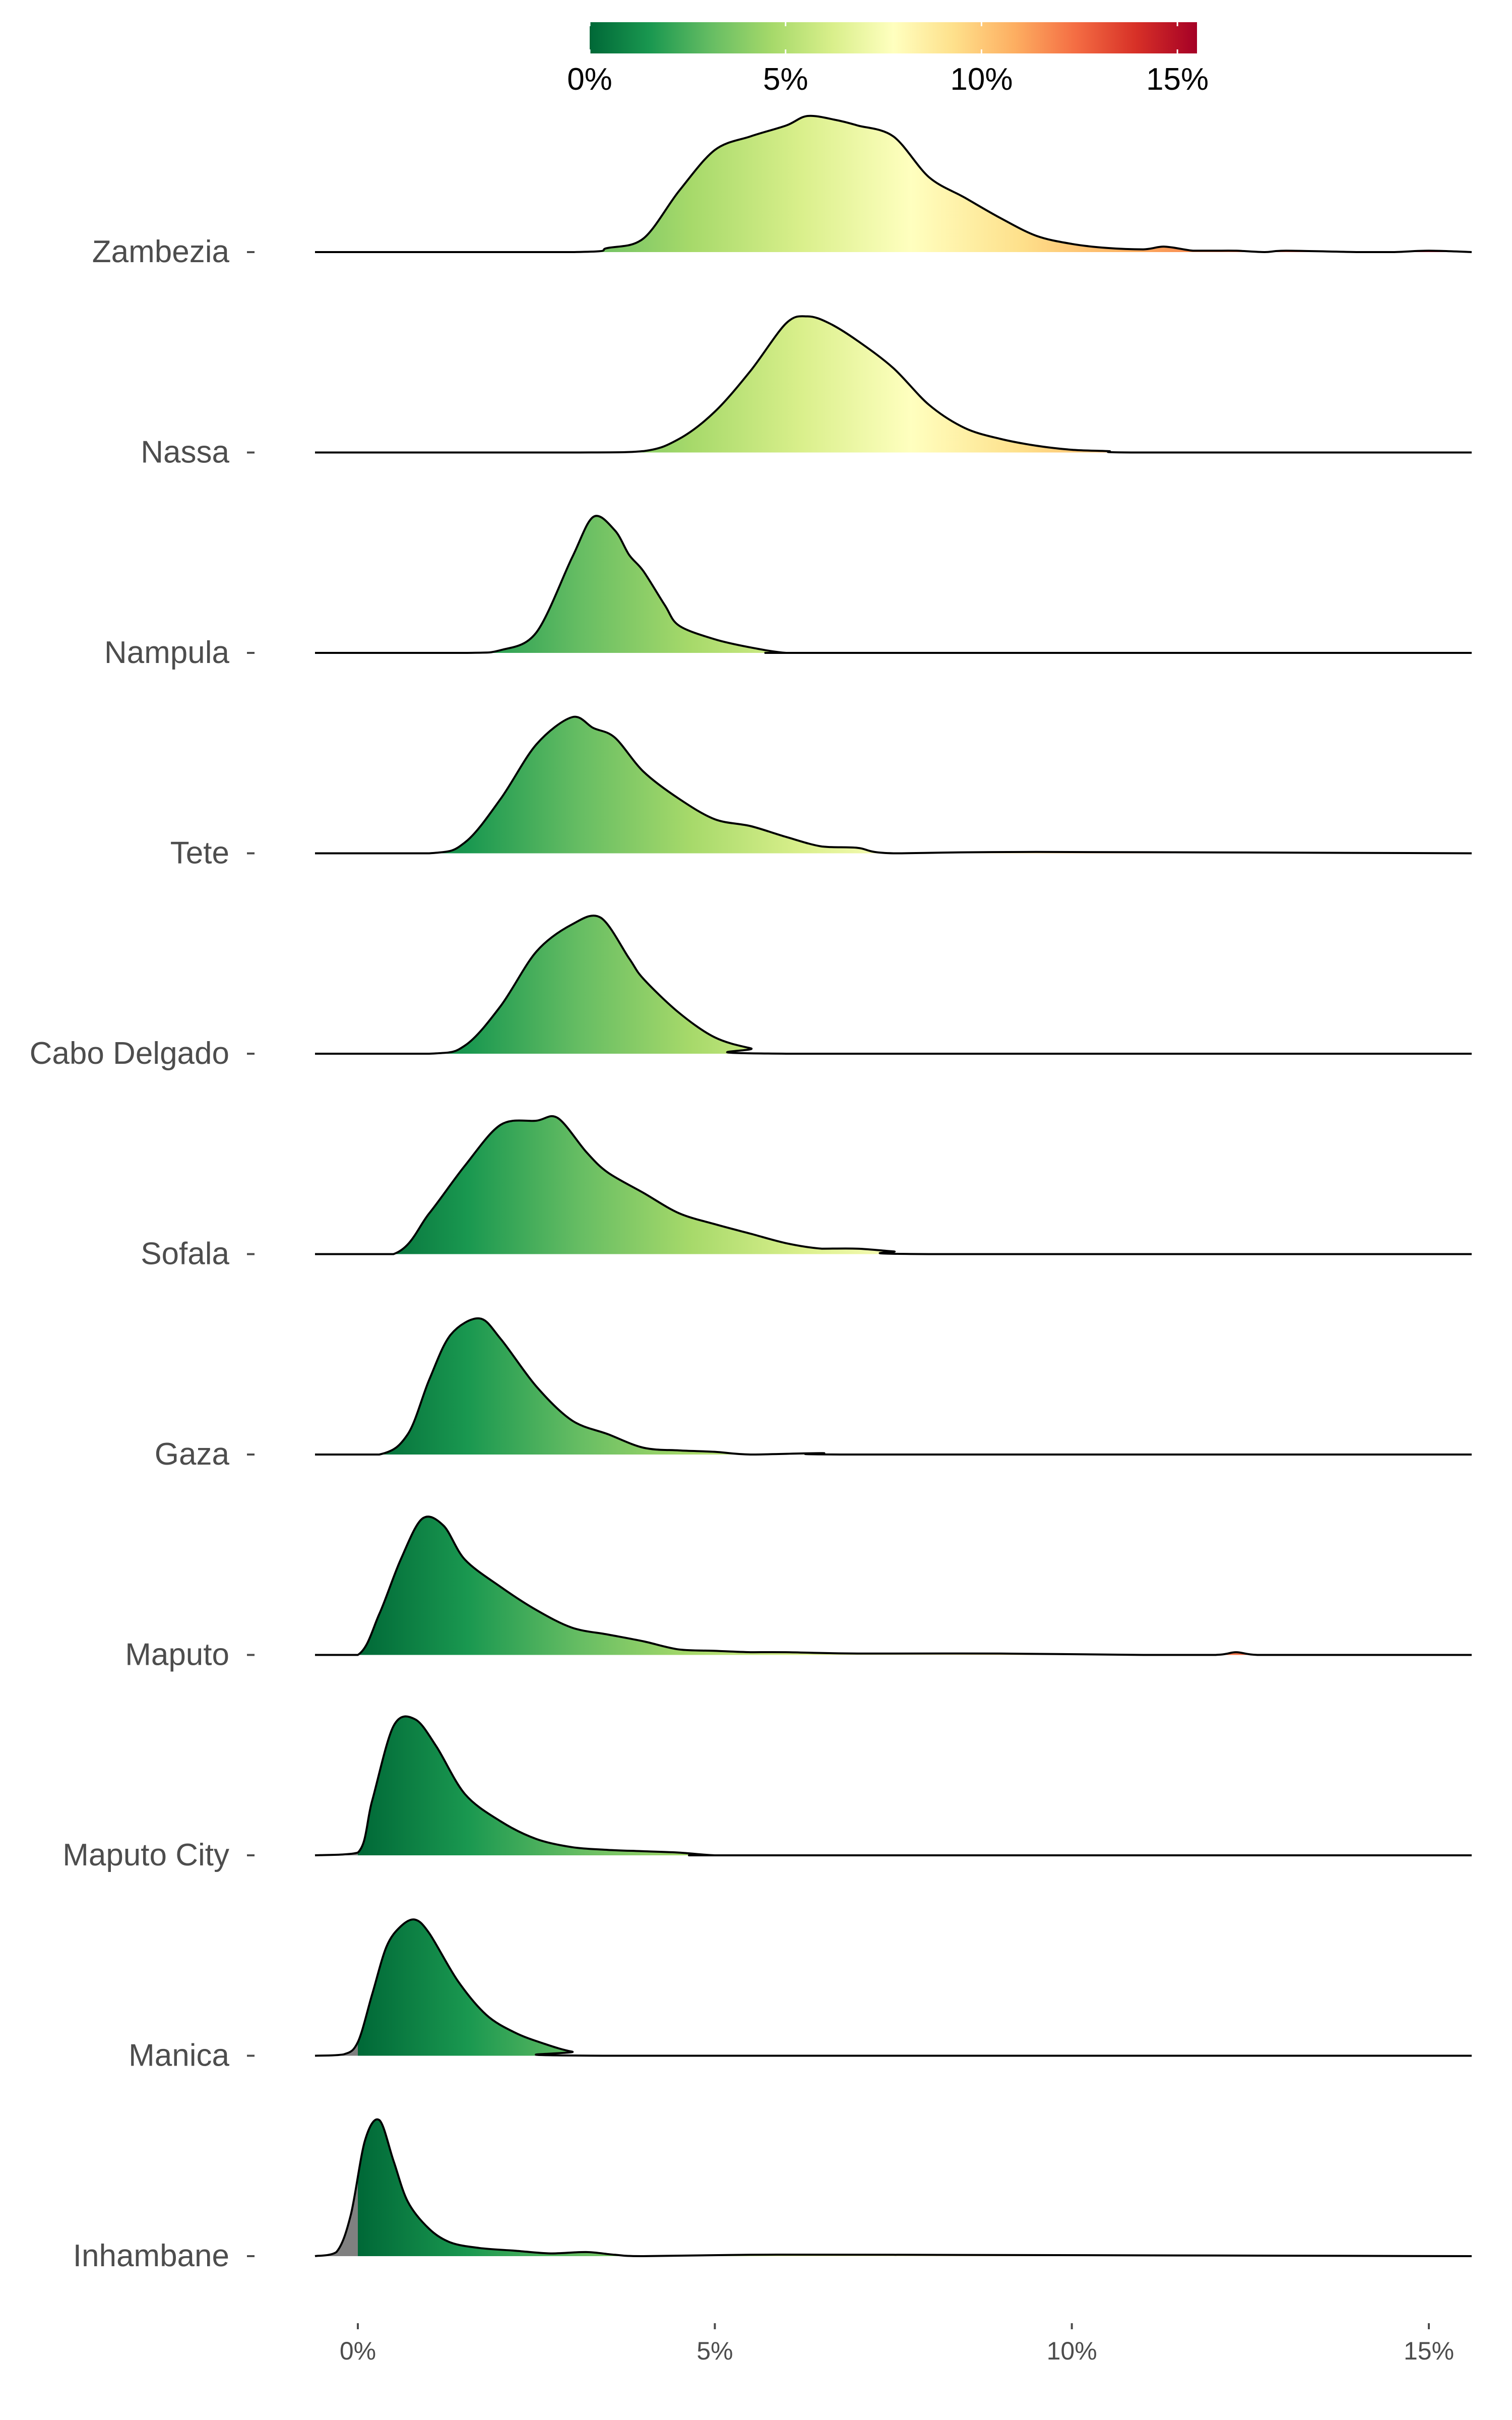  I want to click on x-axis: 0% 5% 10% 15%, so click(897, 2344).